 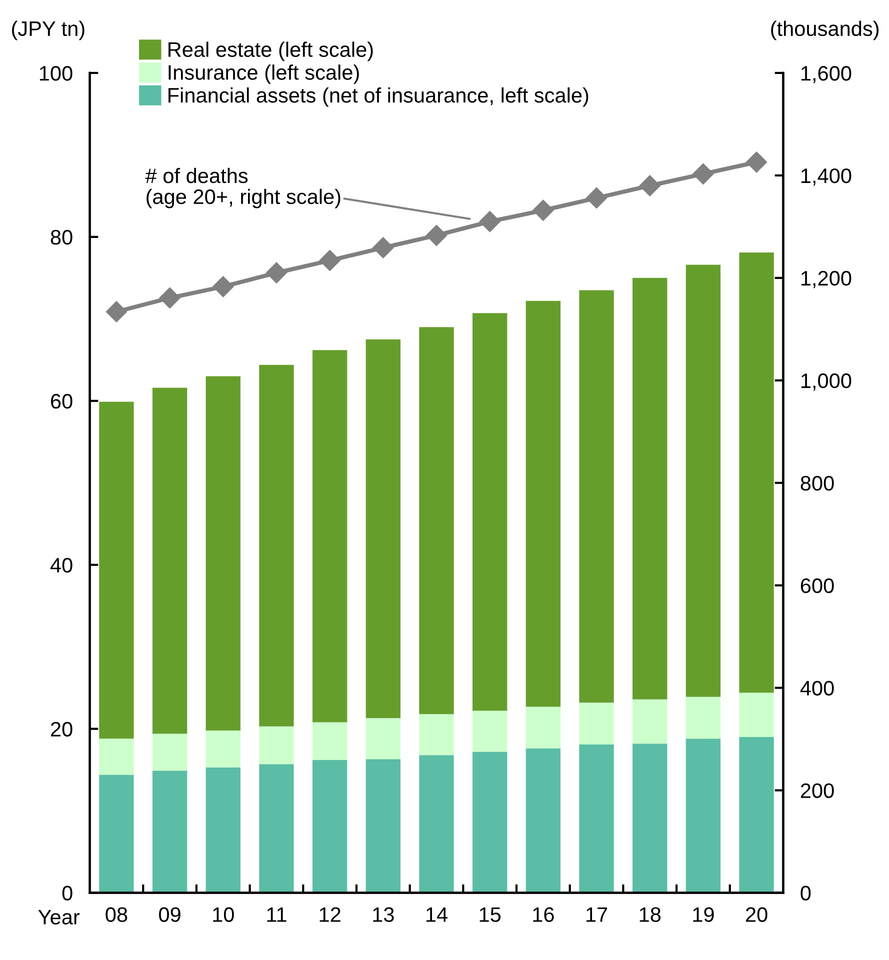 I want to click on y2-tick-label: 600, so click(x=817, y=586).